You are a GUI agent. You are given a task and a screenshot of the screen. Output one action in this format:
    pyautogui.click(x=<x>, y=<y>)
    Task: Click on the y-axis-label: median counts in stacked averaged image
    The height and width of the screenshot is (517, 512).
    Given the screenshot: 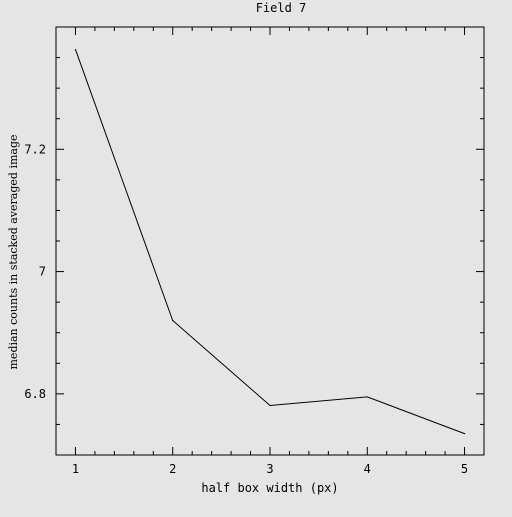 What is the action you would take?
    pyautogui.click(x=13, y=252)
    